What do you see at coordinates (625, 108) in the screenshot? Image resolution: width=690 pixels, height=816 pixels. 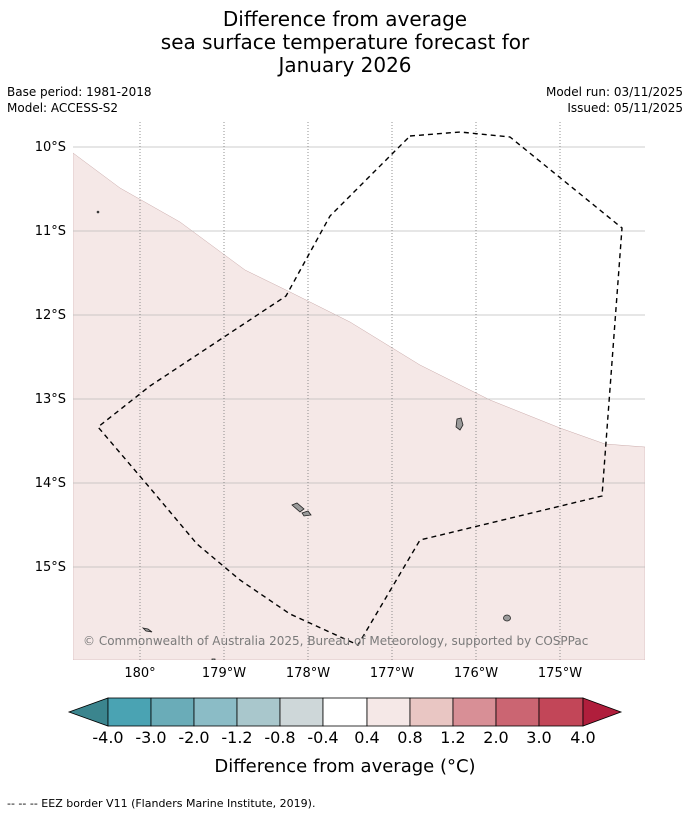 I see `issued-date: Issued: 05/11/2025` at bounding box center [625, 108].